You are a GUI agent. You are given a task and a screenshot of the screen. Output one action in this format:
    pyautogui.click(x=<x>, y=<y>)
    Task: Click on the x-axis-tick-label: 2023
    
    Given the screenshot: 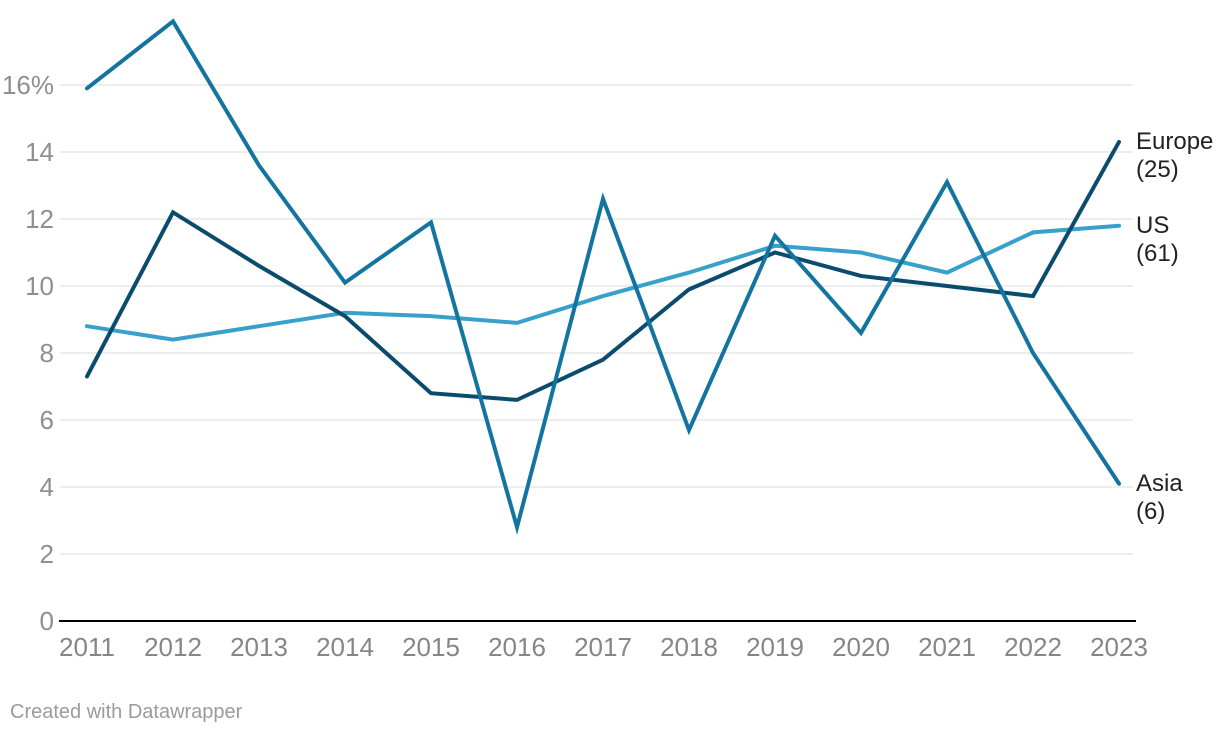 What is the action you would take?
    pyautogui.click(x=1119, y=647)
    